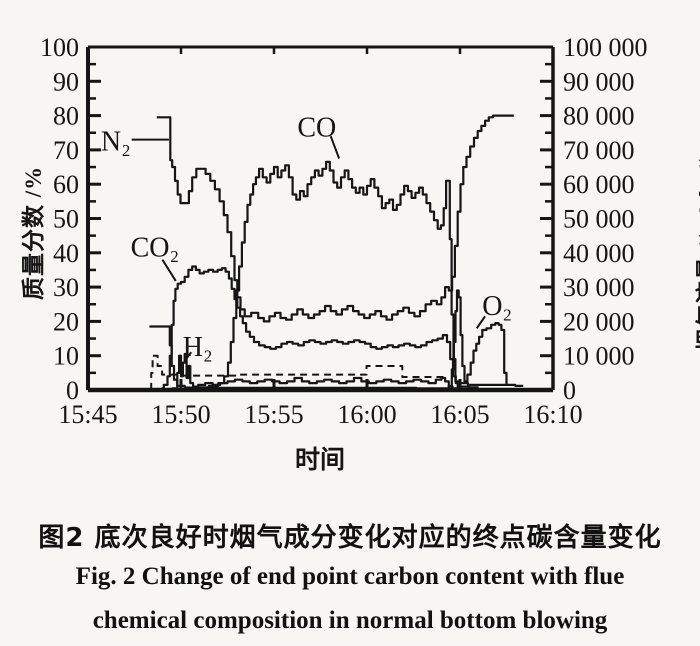 The width and height of the screenshot is (700, 646). Describe the element at coordinates (87, 414) in the screenshot. I see `x-tick-label: 15:45` at that location.